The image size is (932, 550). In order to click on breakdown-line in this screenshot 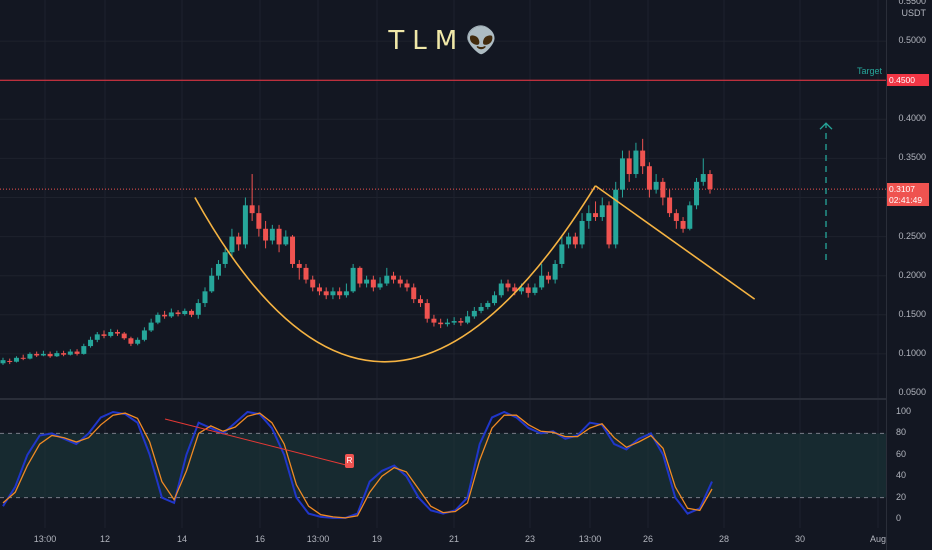, I will do `click(675, 242)`.